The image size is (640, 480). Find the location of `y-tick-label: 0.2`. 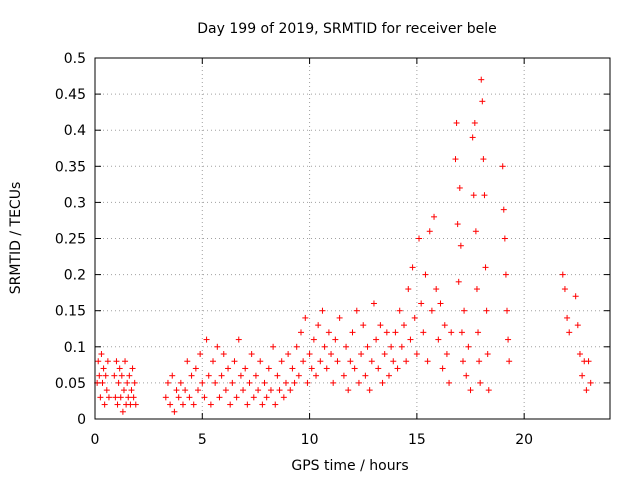

y-tick-label: 0.2 is located at coordinates (75, 276).